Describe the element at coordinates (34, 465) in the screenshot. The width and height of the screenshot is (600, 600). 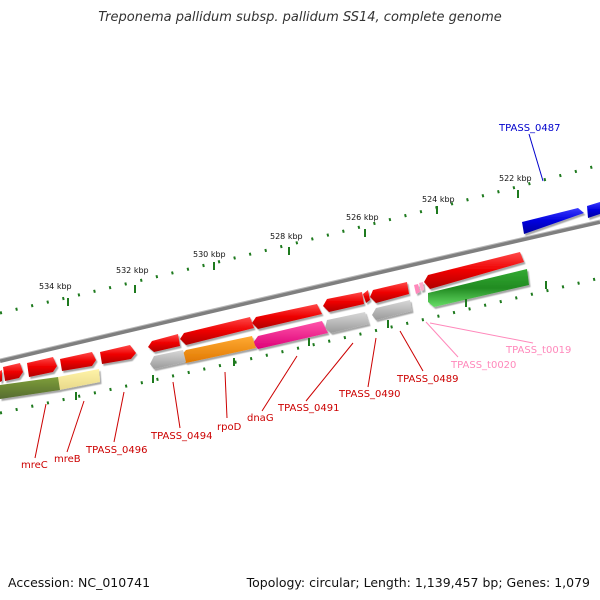
I see `label-mreC: mreC` at that location.